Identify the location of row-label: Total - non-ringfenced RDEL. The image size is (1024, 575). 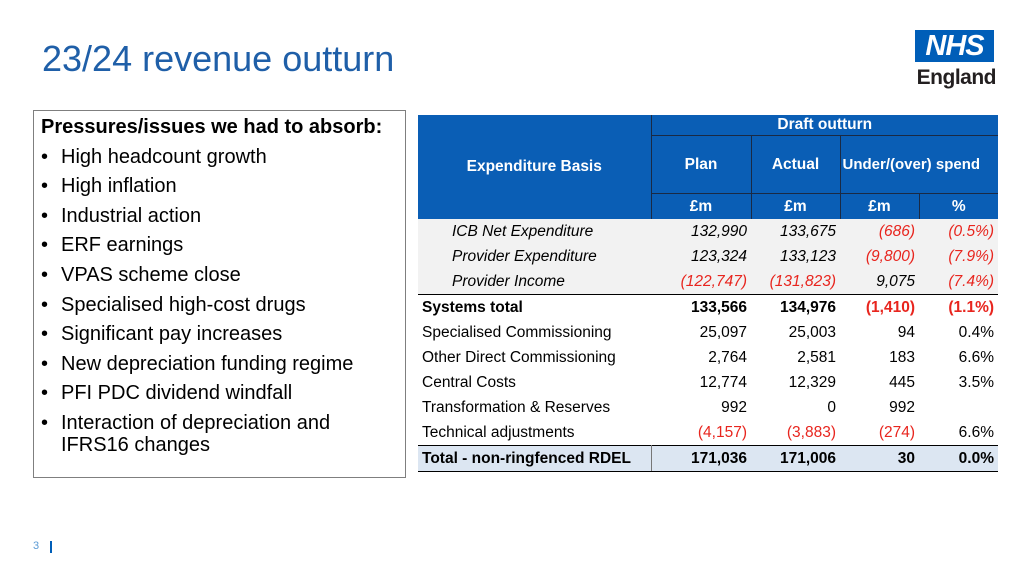
(535, 458).